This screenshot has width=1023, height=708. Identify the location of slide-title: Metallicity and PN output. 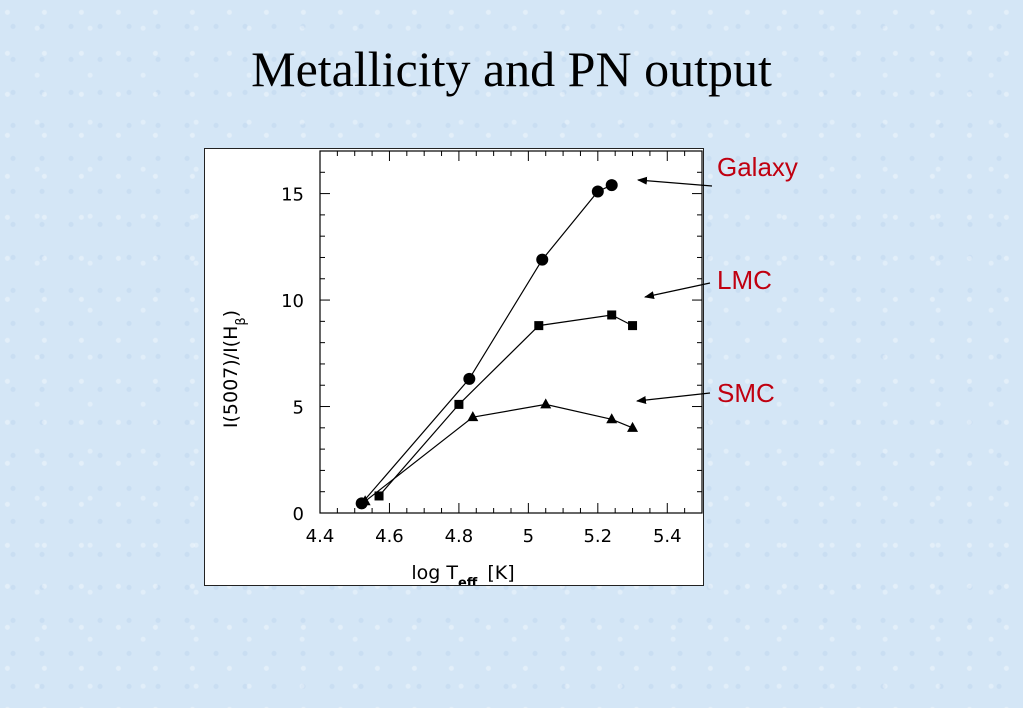
(511, 69).